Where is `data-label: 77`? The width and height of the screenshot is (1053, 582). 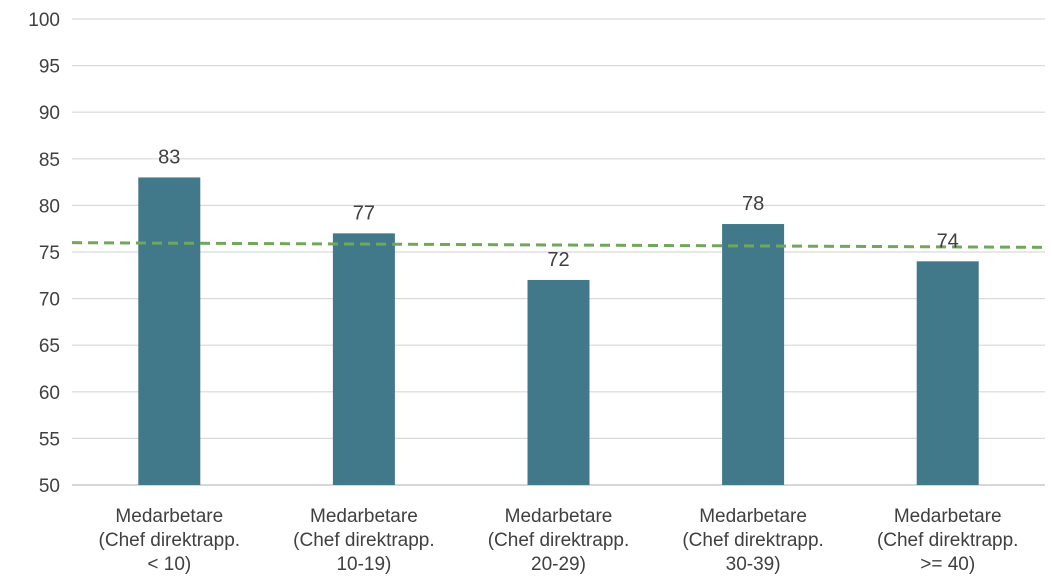 data-label: 77 is located at coordinates (364, 213).